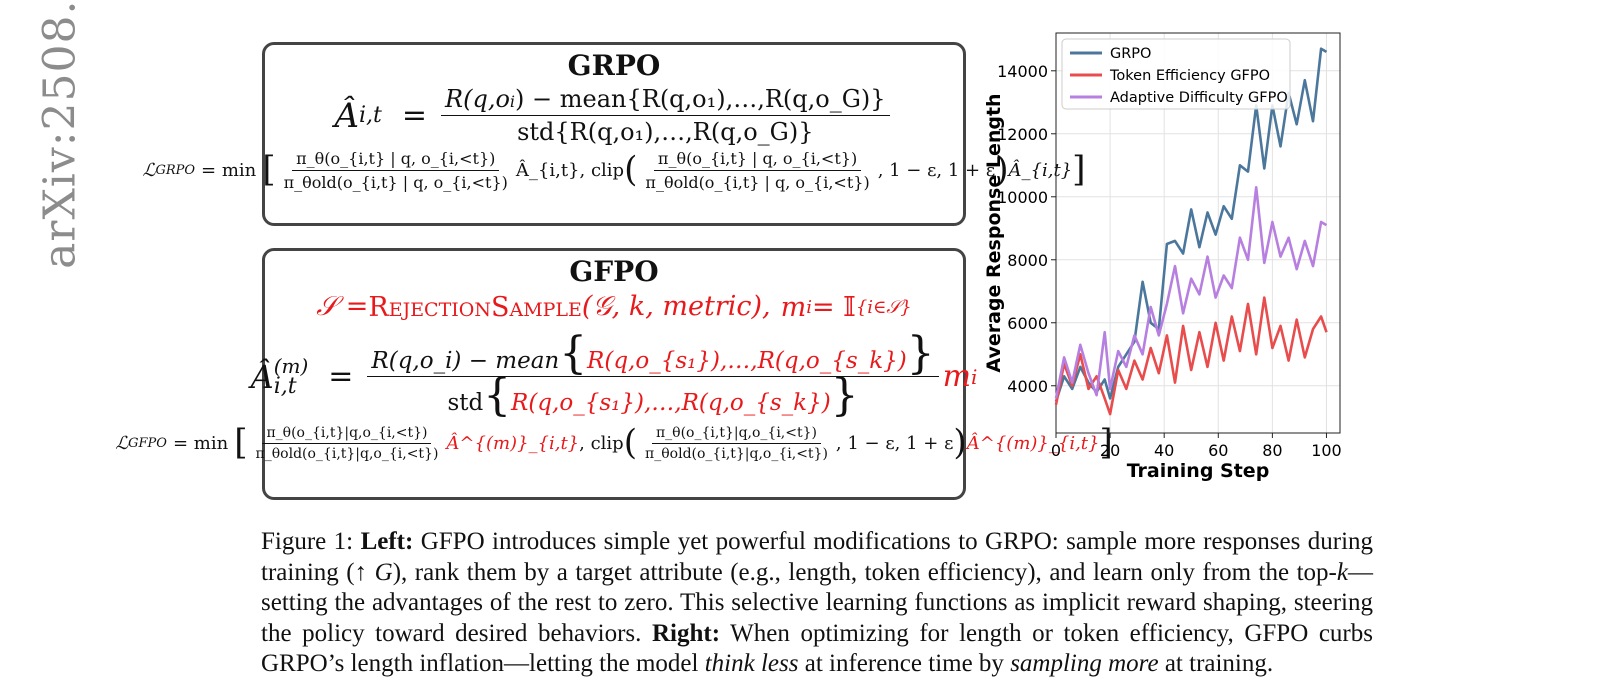 The height and width of the screenshot is (687, 1618). I want to click on legend-box, so click(1176, 74).